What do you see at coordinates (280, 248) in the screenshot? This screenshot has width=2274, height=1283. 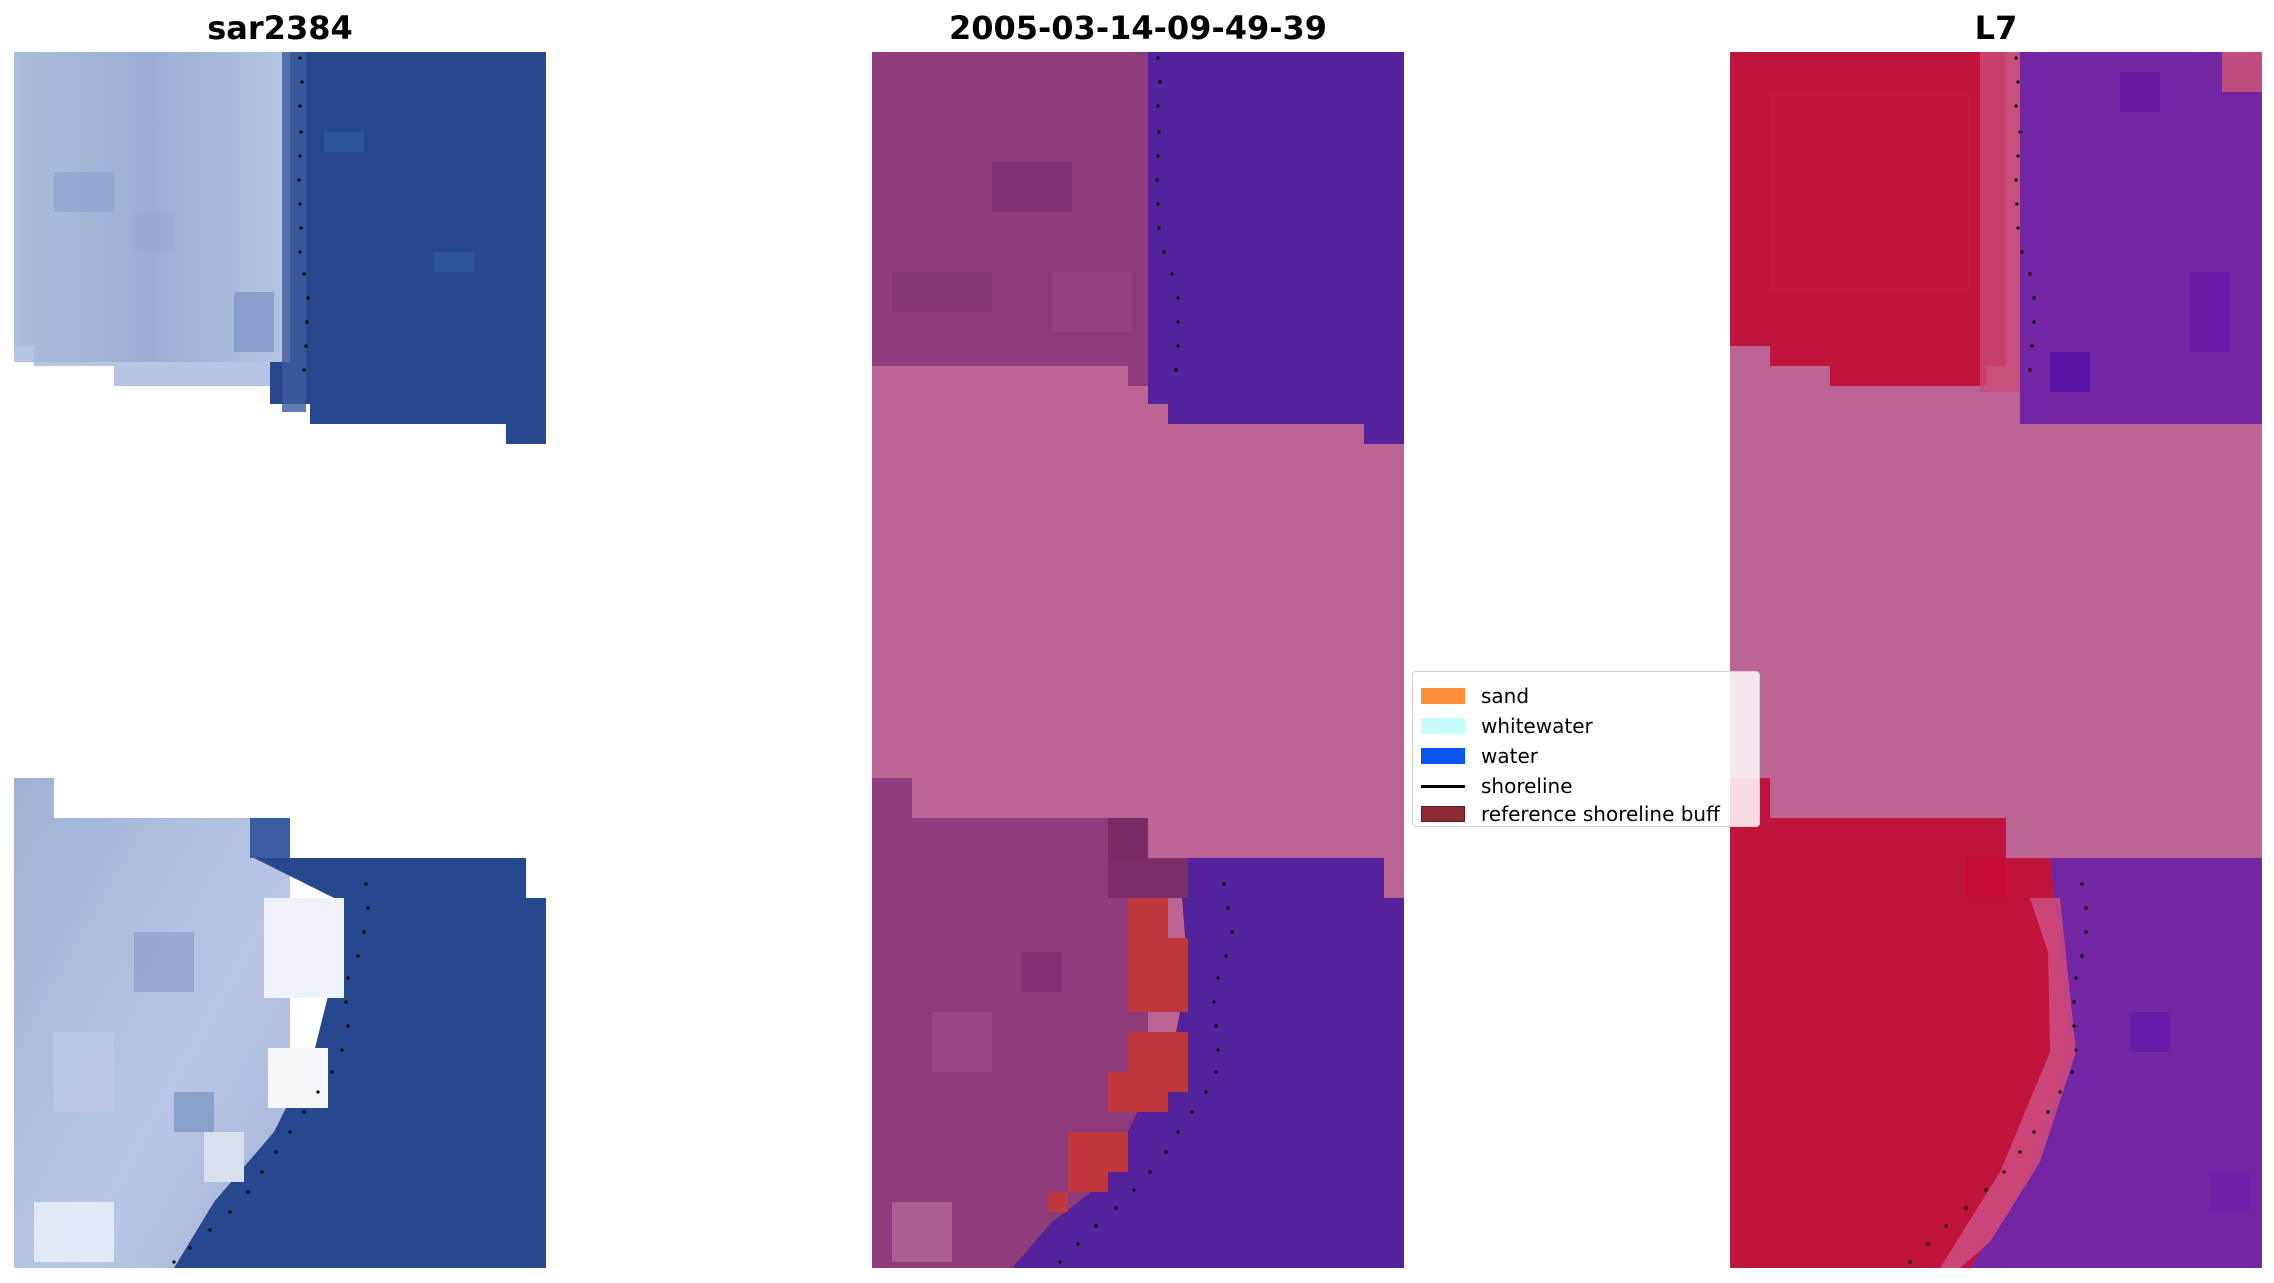 I see `rgb-top-block` at bounding box center [280, 248].